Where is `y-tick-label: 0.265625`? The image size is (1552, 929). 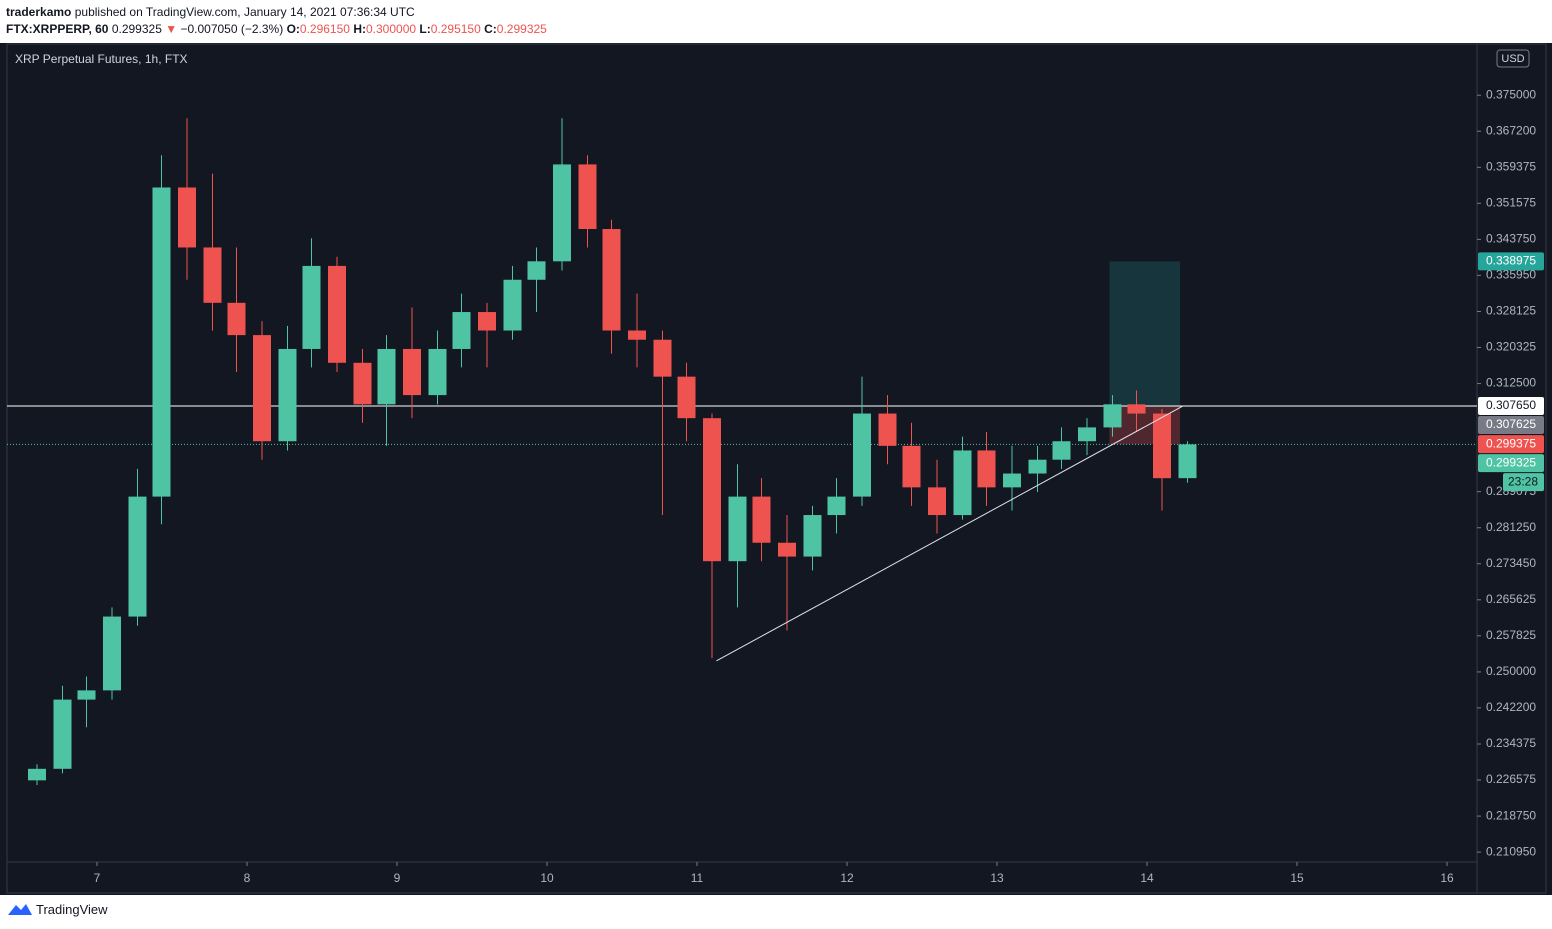
y-tick-label: 0.265625 is located at coordinates (1511, 599).